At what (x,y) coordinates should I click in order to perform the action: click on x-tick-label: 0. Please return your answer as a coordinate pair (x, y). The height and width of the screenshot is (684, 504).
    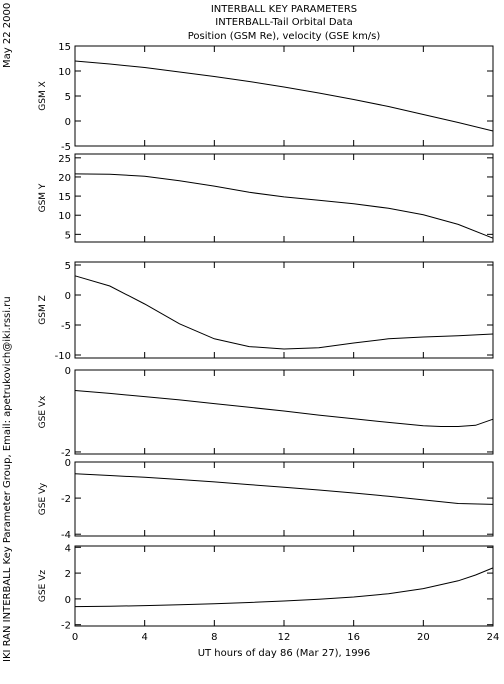
    Looking at the image, I should click on (75, 637).